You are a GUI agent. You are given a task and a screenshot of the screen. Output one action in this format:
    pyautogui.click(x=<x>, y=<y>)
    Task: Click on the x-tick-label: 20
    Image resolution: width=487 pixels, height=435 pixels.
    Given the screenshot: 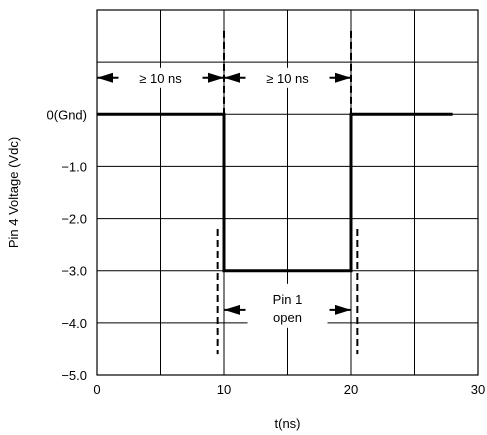 What is the action you would take?
    pyautogui.click(x=351, y=389)
    